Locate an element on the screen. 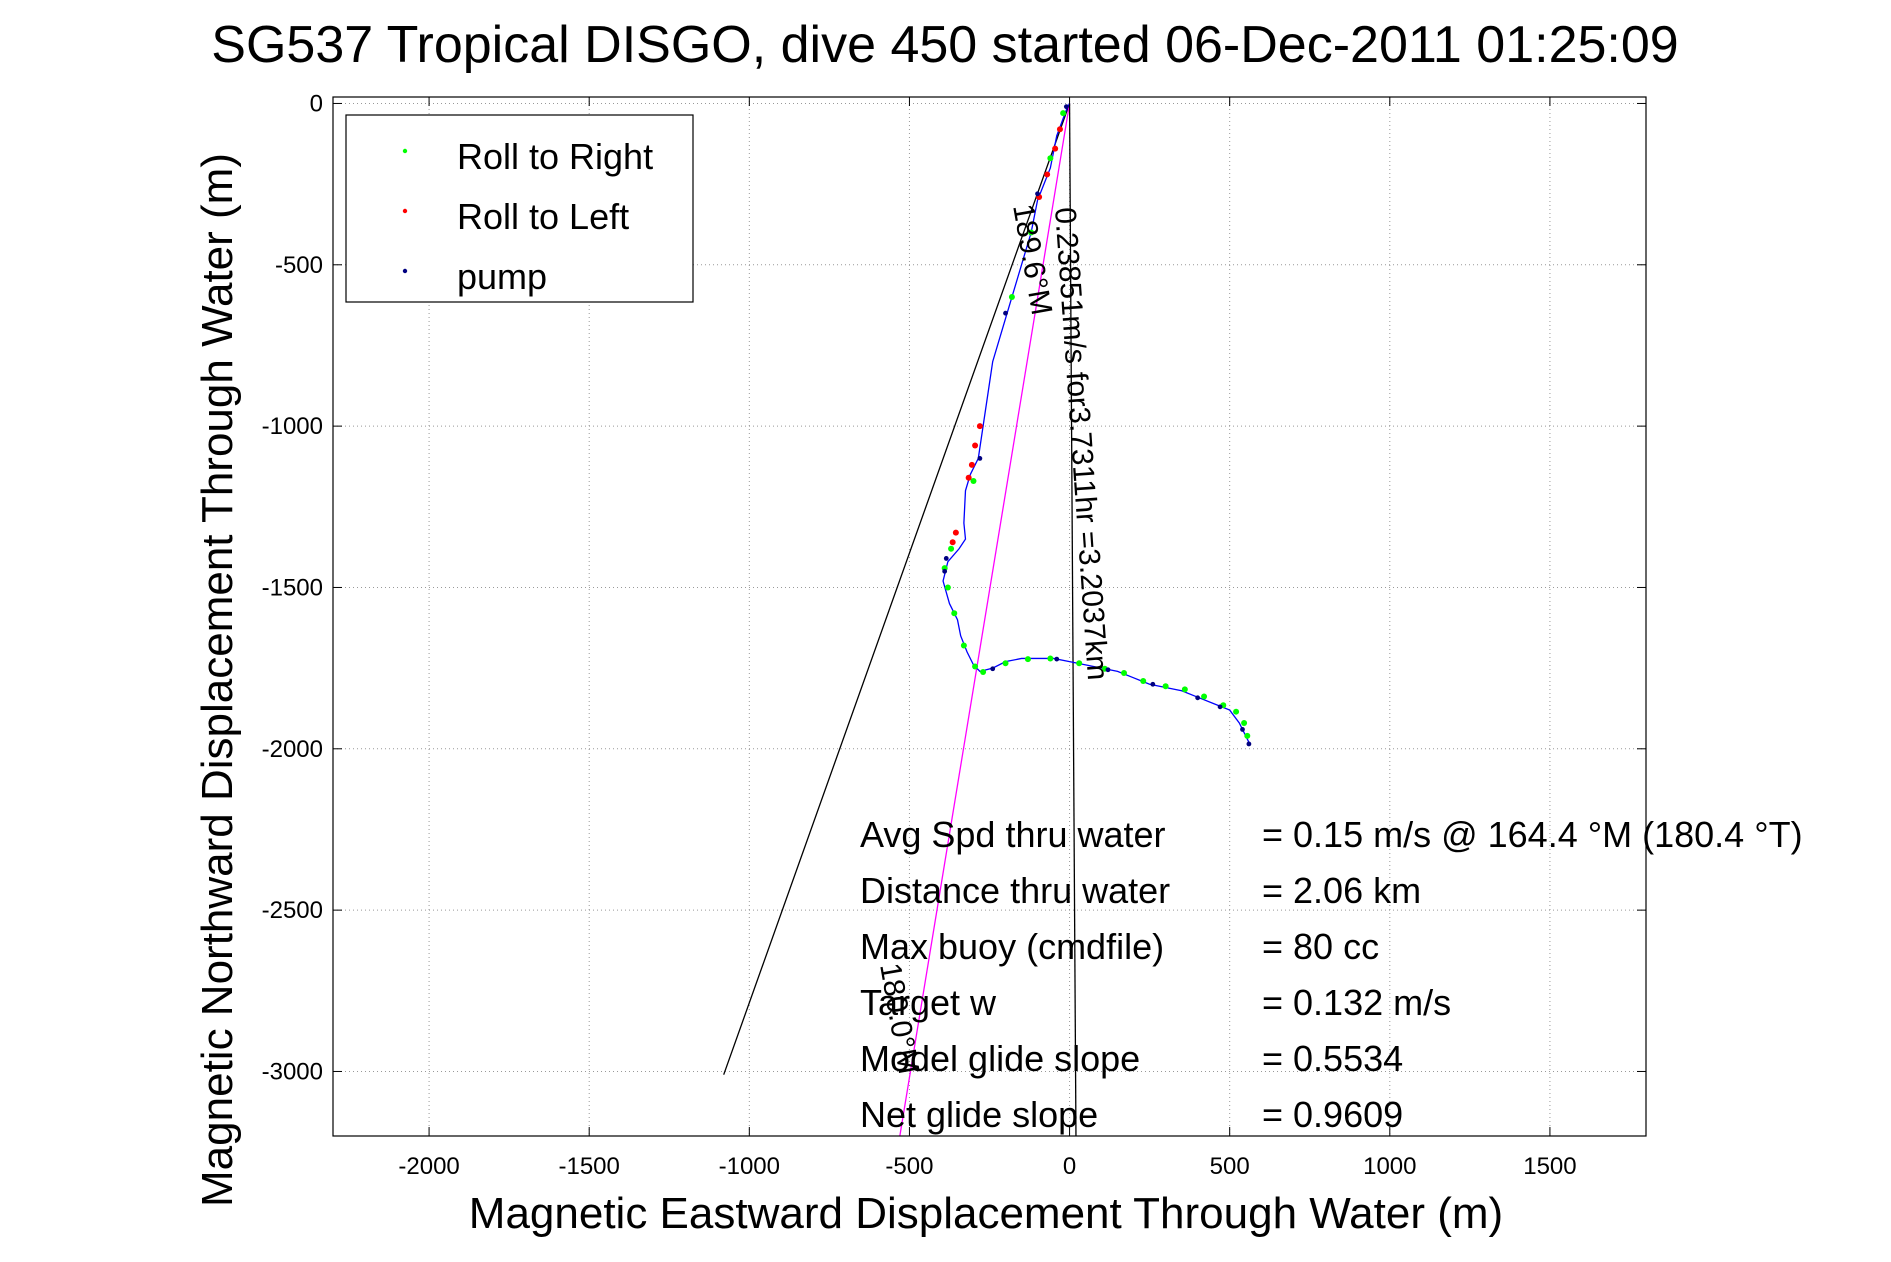  dive-track-line is located at coordinates (1096, 423).